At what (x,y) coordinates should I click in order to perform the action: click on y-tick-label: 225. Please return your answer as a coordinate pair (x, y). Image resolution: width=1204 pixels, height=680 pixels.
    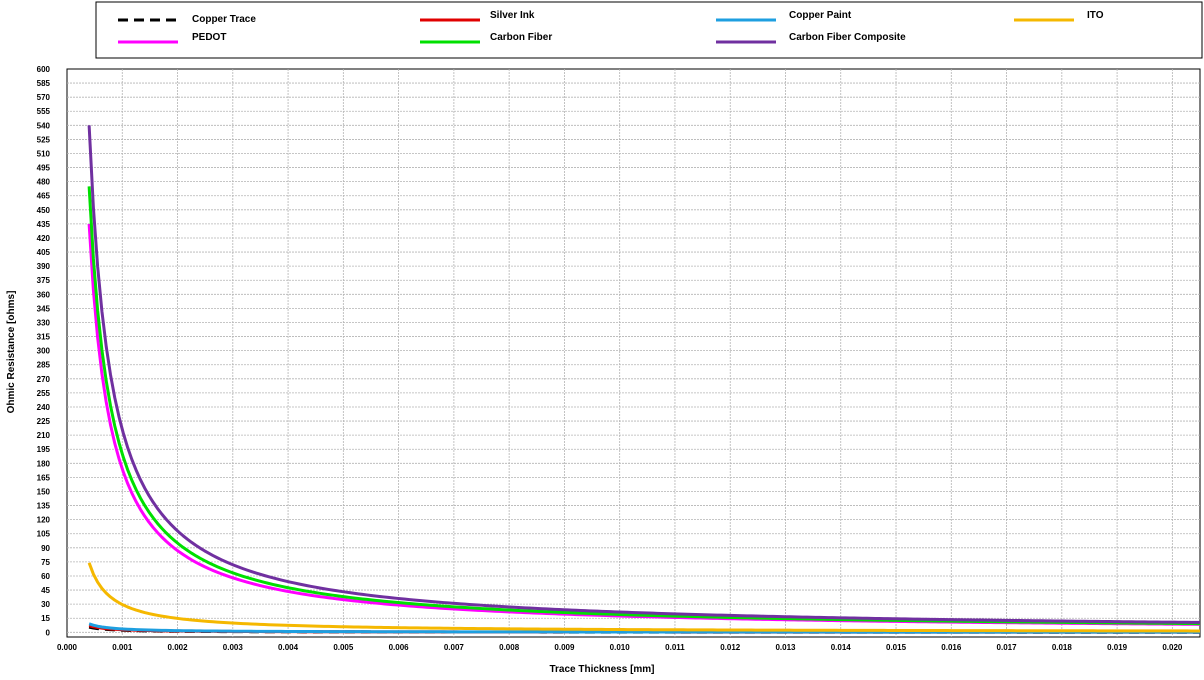
    Looking at the image, I should click on (44, 421).